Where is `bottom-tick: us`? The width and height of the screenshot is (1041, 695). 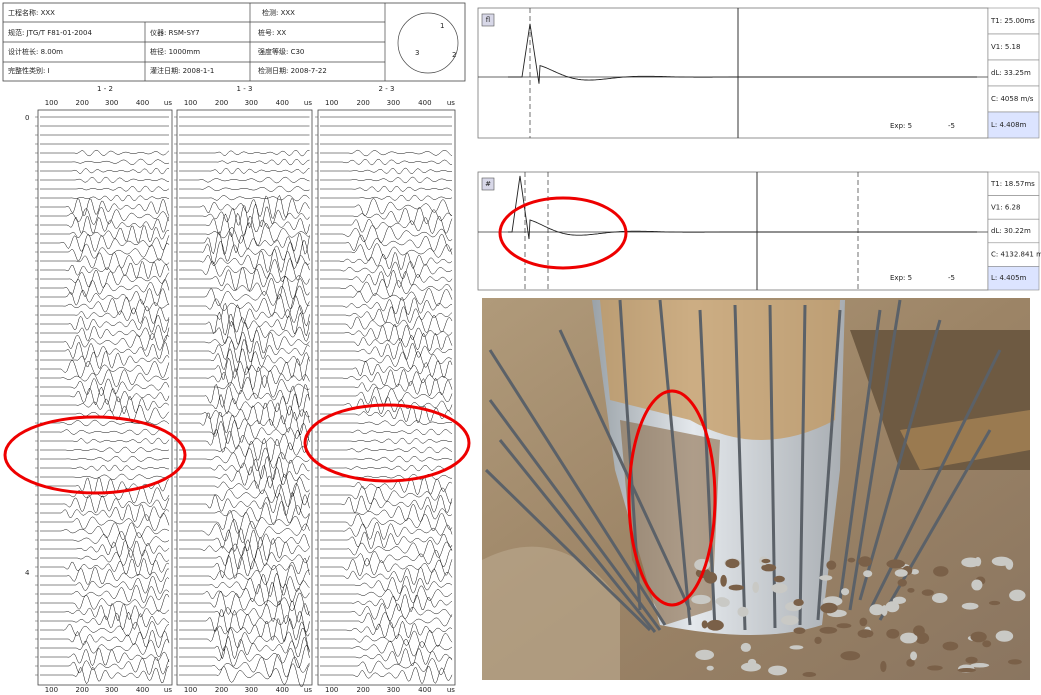
bottom-tick: us is located at coordinates (168, 690).